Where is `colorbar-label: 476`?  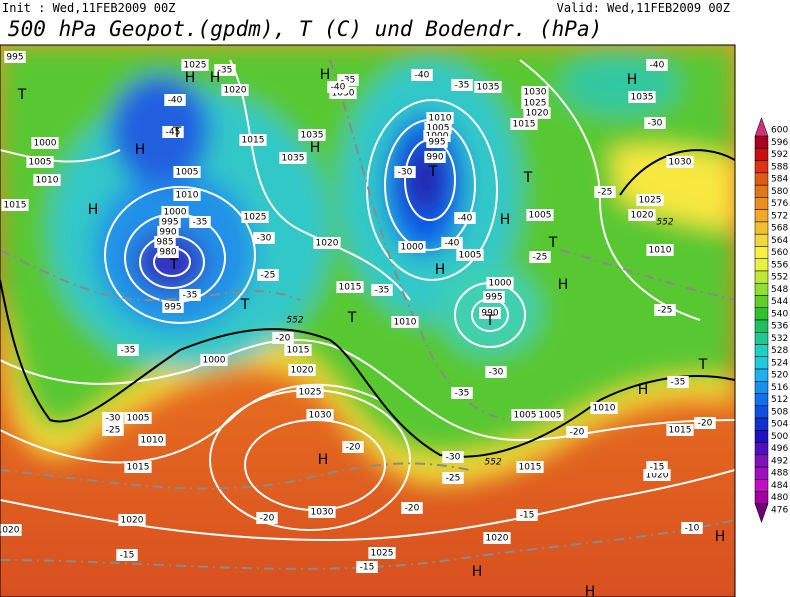
colorbar-label: 476 is located at coordinates (779, 511).